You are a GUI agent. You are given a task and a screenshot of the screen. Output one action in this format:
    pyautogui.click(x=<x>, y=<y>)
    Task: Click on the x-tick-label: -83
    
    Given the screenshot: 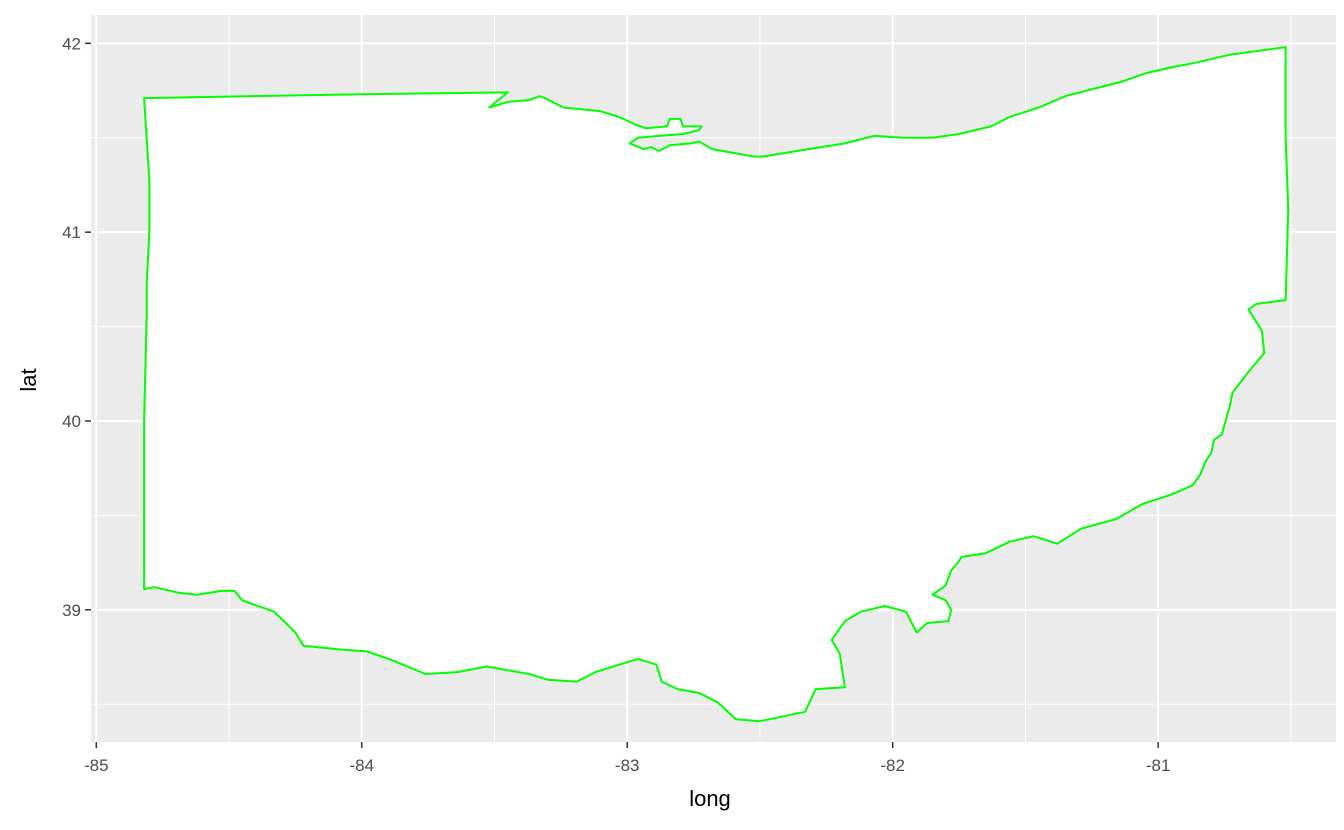 What is the action you would take?
    pyautogui.click(x=627, y=765)
    